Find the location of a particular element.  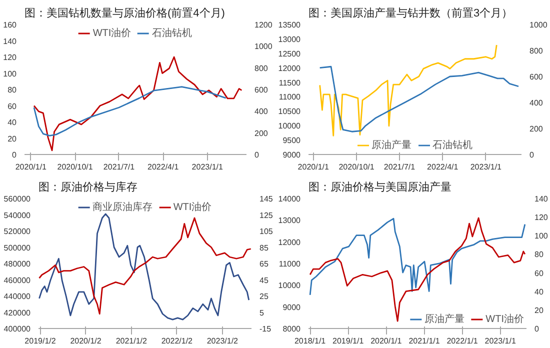

y-tick-label: 440000 is located at coordinates (18, 296).